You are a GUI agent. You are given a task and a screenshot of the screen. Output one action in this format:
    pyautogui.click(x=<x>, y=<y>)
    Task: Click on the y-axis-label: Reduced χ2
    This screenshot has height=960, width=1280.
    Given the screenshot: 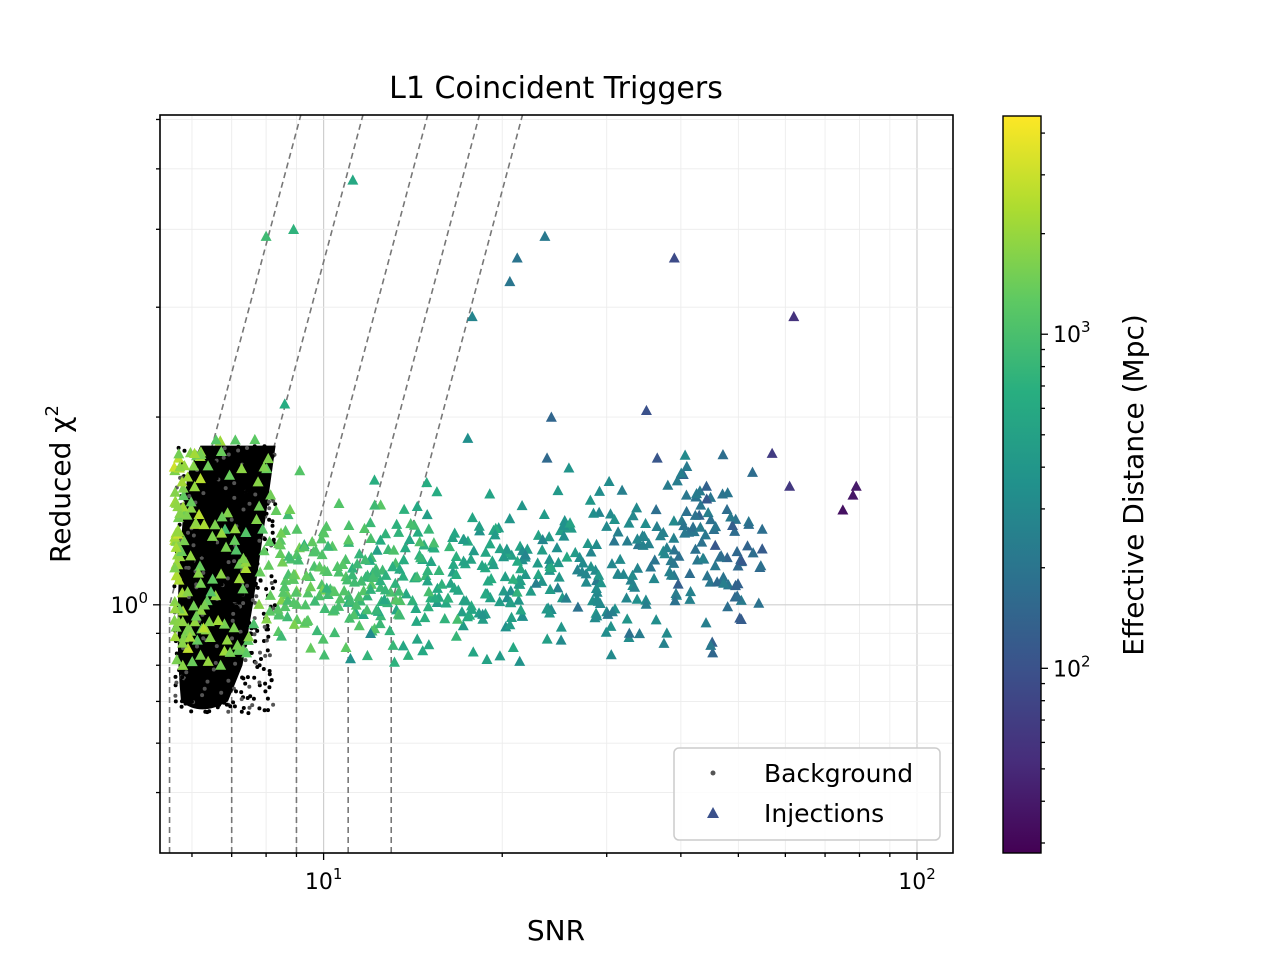 What is the action you would take?
    pyautogui.click(x=59, y=484)
    